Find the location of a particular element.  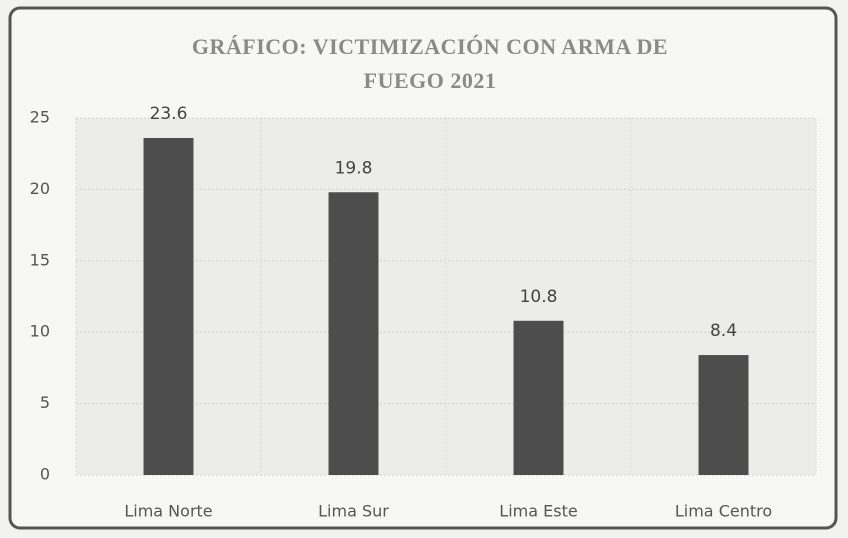

y-tick-label: 10 is located at coordinates (40, 331).